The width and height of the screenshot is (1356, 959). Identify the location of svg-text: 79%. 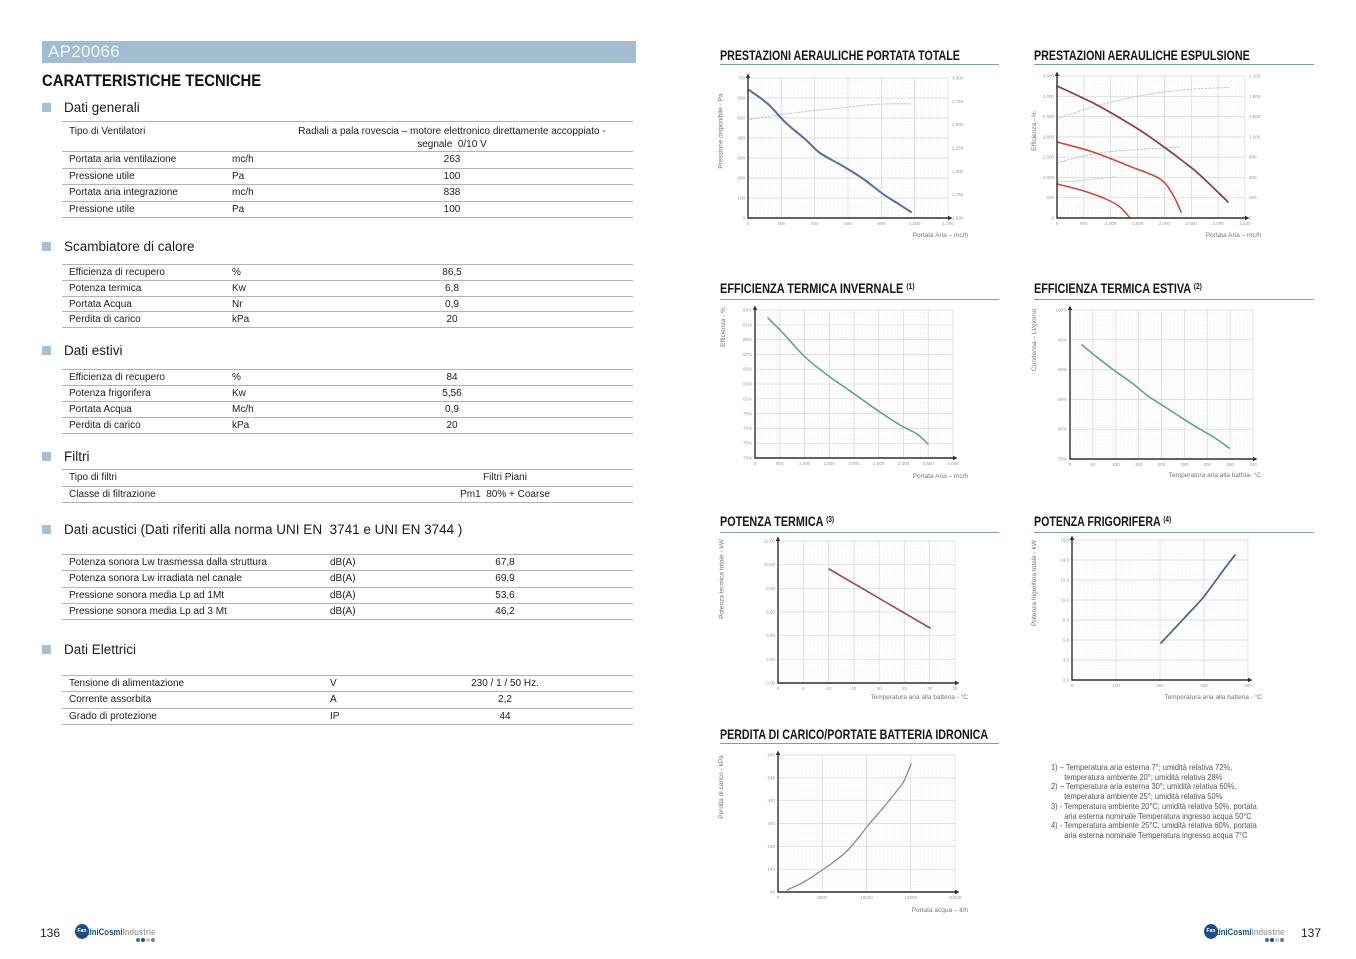
(747, 413).